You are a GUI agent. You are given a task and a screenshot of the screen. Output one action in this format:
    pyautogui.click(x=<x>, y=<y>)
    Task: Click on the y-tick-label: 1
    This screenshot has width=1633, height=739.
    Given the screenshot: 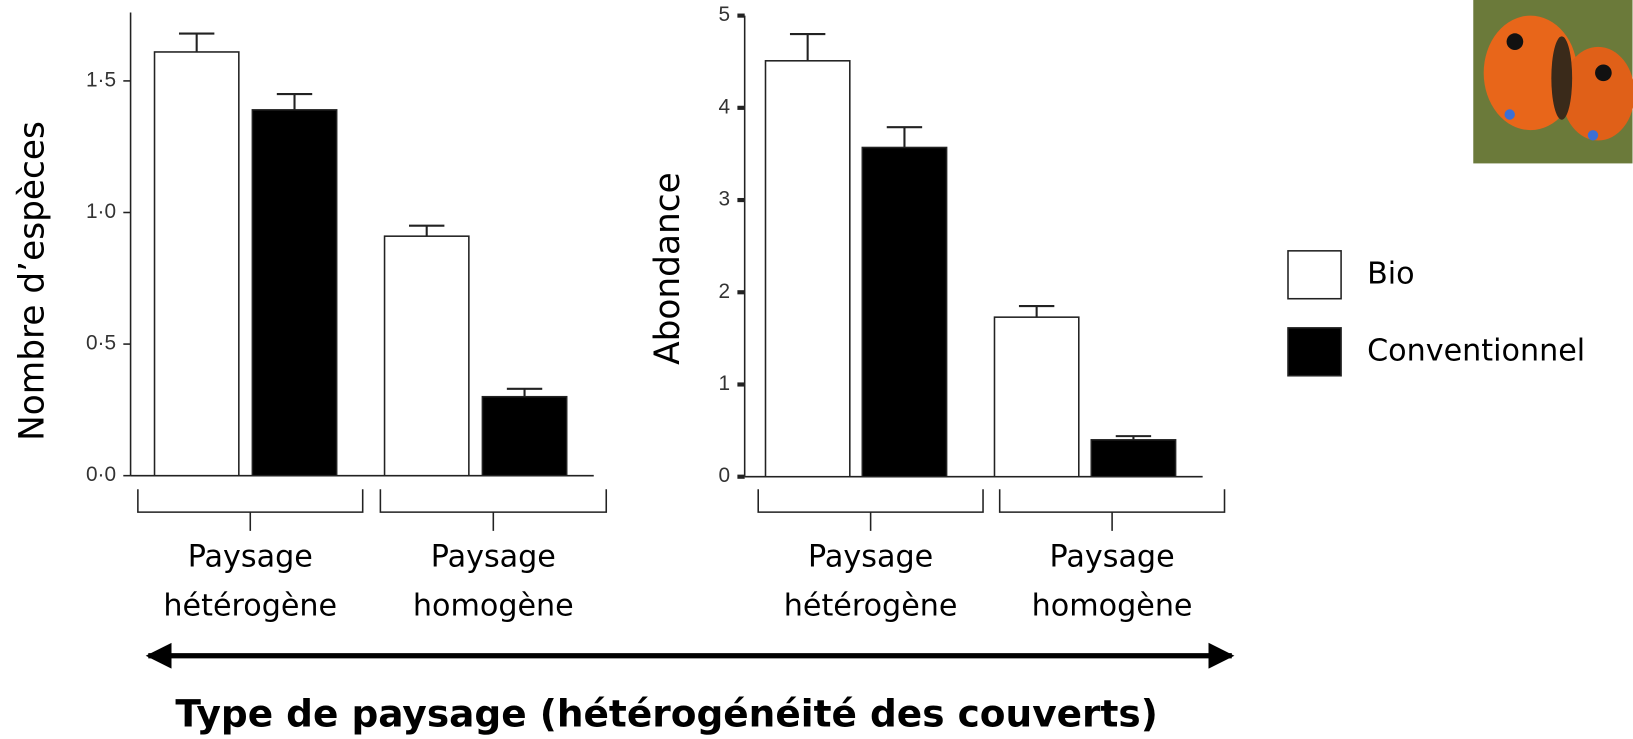 What is the action you would take?
    pyautogui.click(x=725, y=383)
    